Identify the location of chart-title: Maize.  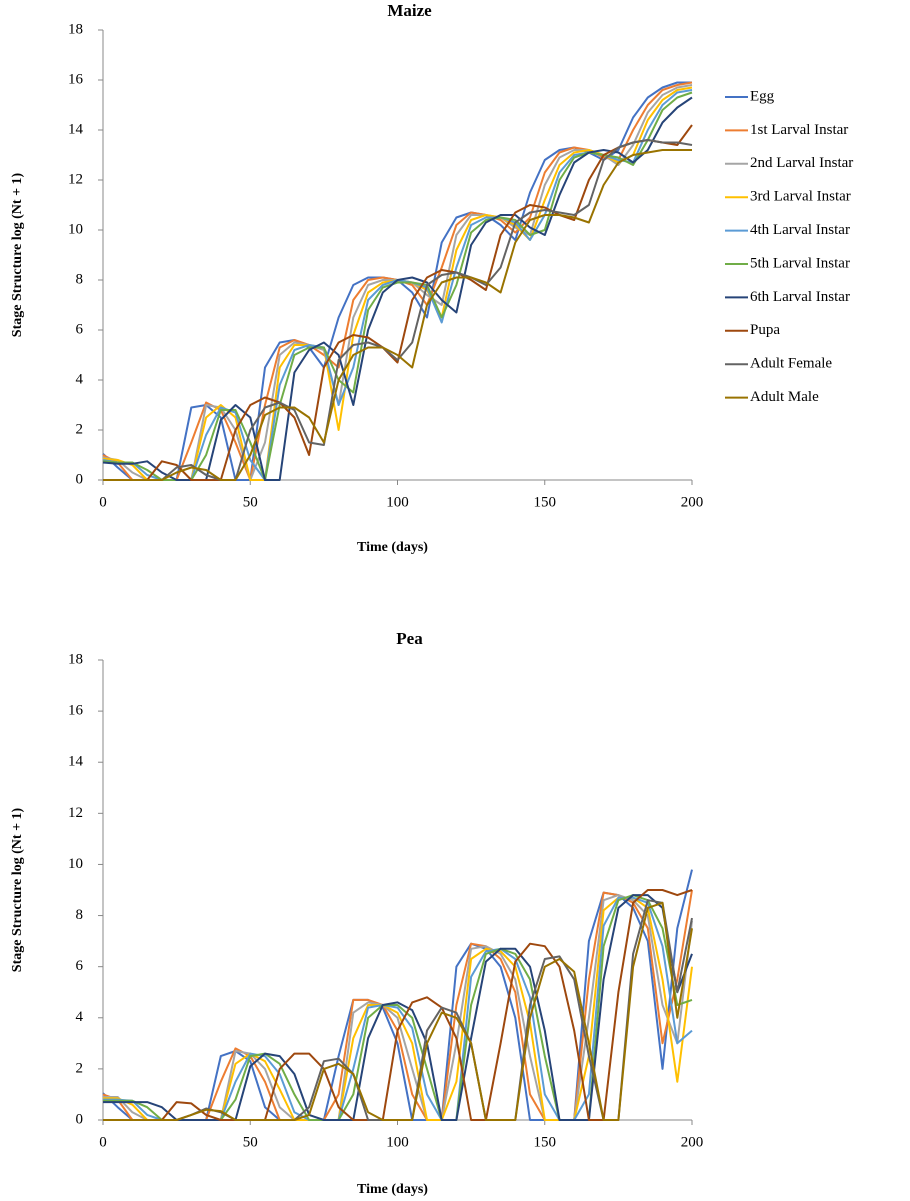
(409, 10).